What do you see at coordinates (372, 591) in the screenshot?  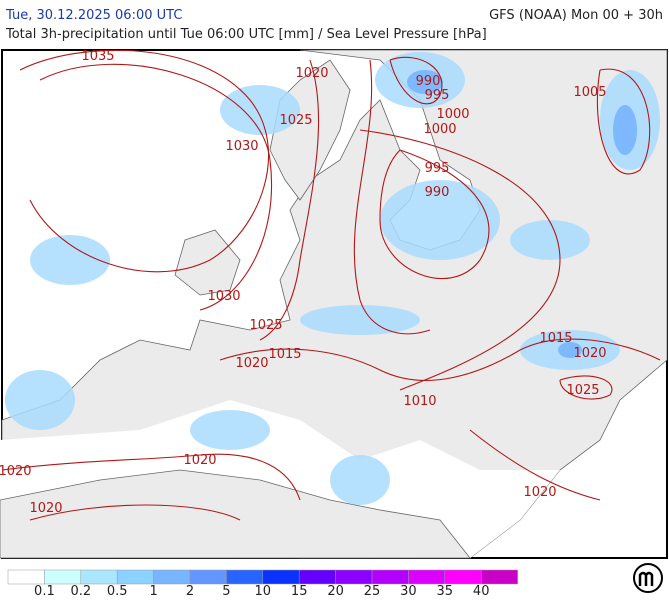 I see `legend-label: 25` at bounding box center [372, 591].